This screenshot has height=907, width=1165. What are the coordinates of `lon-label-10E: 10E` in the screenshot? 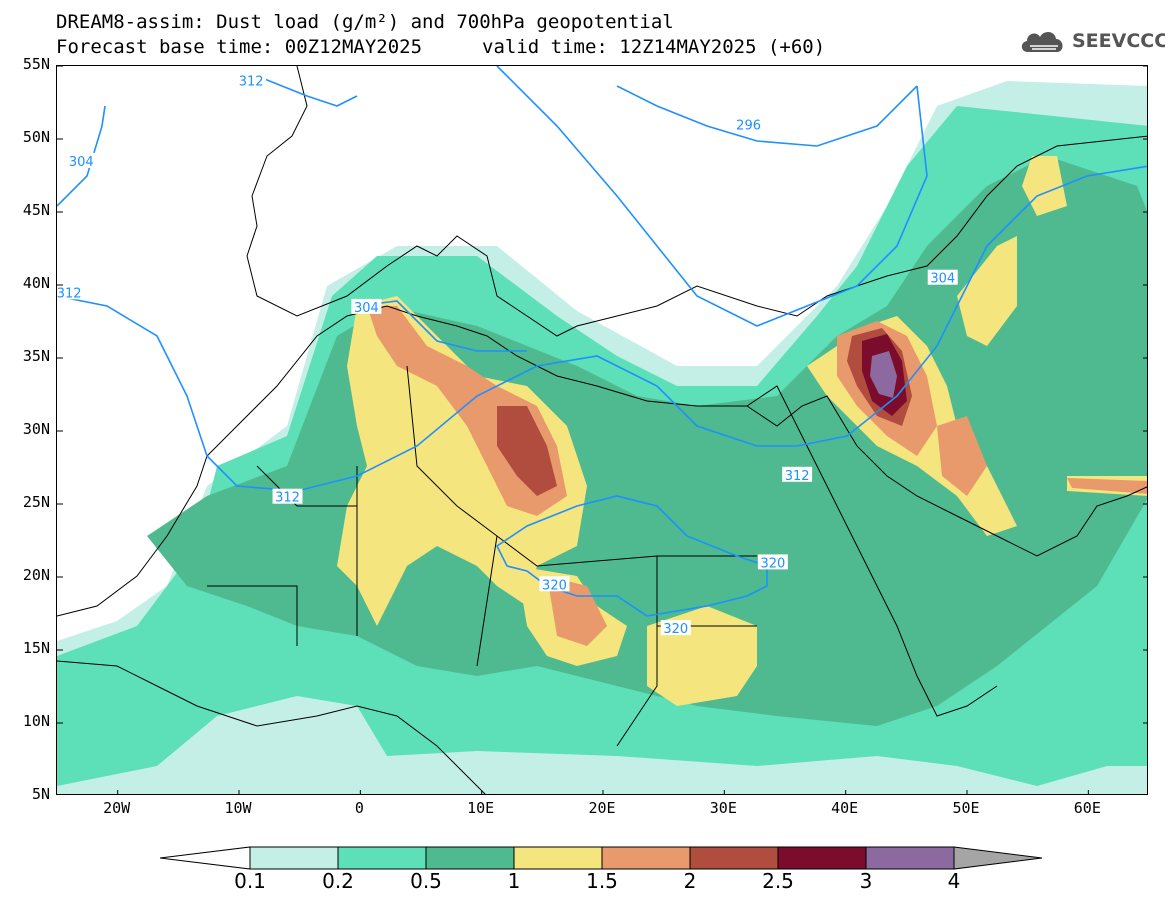 It's located at (481, 808).